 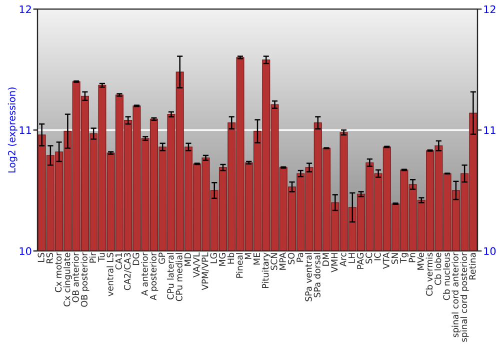 What do you see at coordinates (67, 279) in the screenshot?
I see `x-tick-label: Cx cingulate` at bounding box center [67, 279].